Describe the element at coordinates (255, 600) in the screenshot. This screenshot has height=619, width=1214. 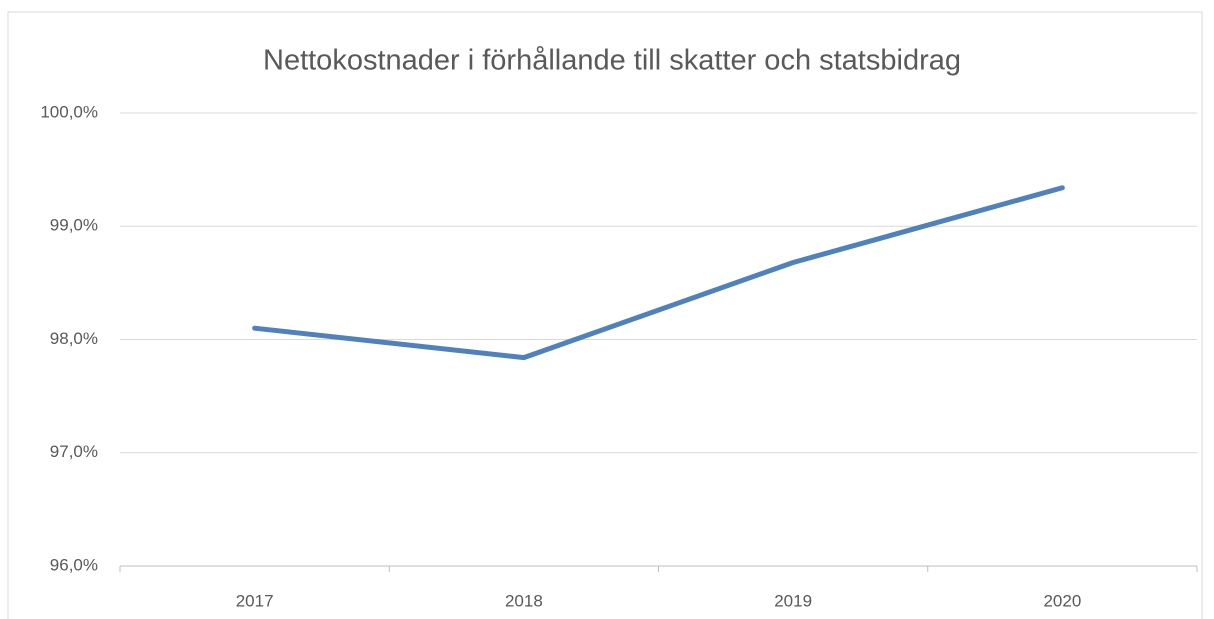
I see `x-tick-label: 2017` at that location.